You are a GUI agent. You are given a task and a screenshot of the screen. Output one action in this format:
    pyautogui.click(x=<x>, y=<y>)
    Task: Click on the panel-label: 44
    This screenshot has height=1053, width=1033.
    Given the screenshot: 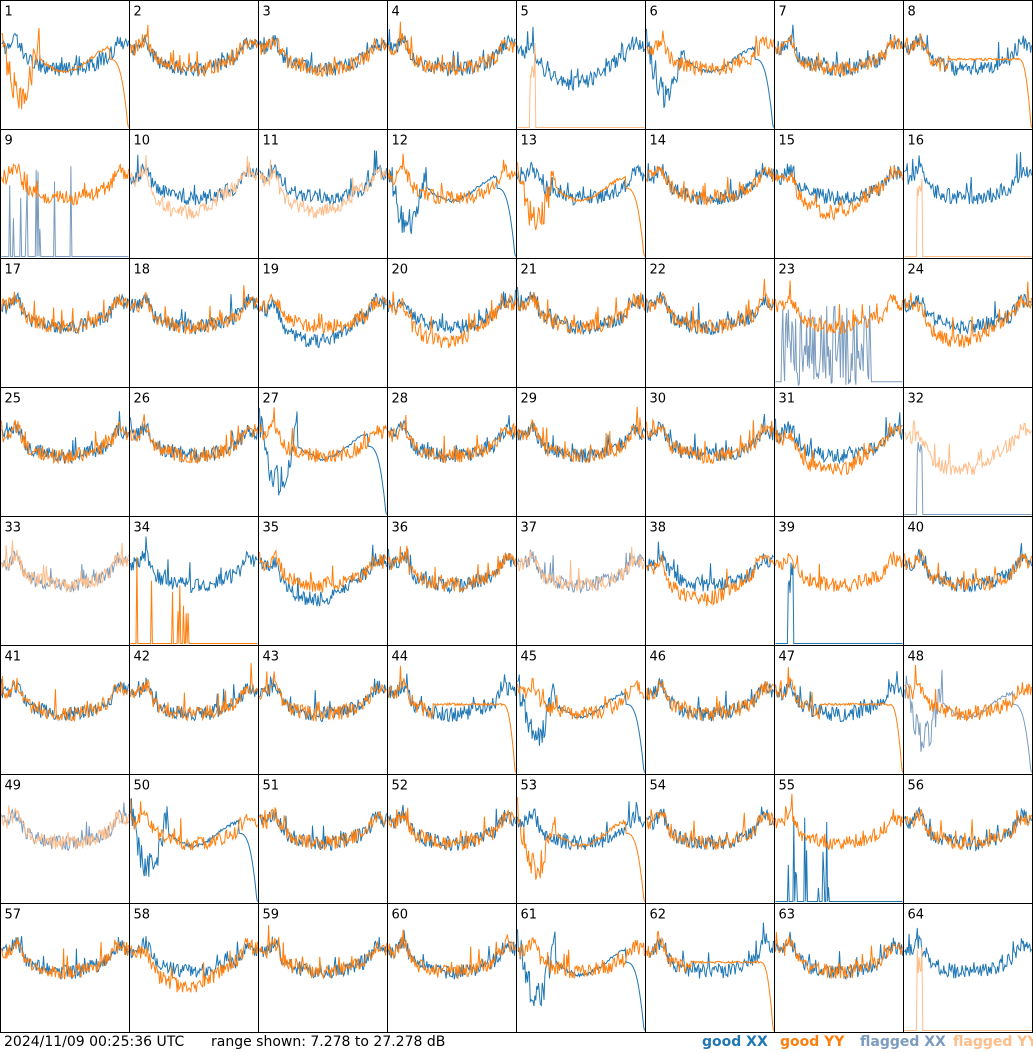 What is the action you would take?
    pyautogui.click(x=400, y=657)
    